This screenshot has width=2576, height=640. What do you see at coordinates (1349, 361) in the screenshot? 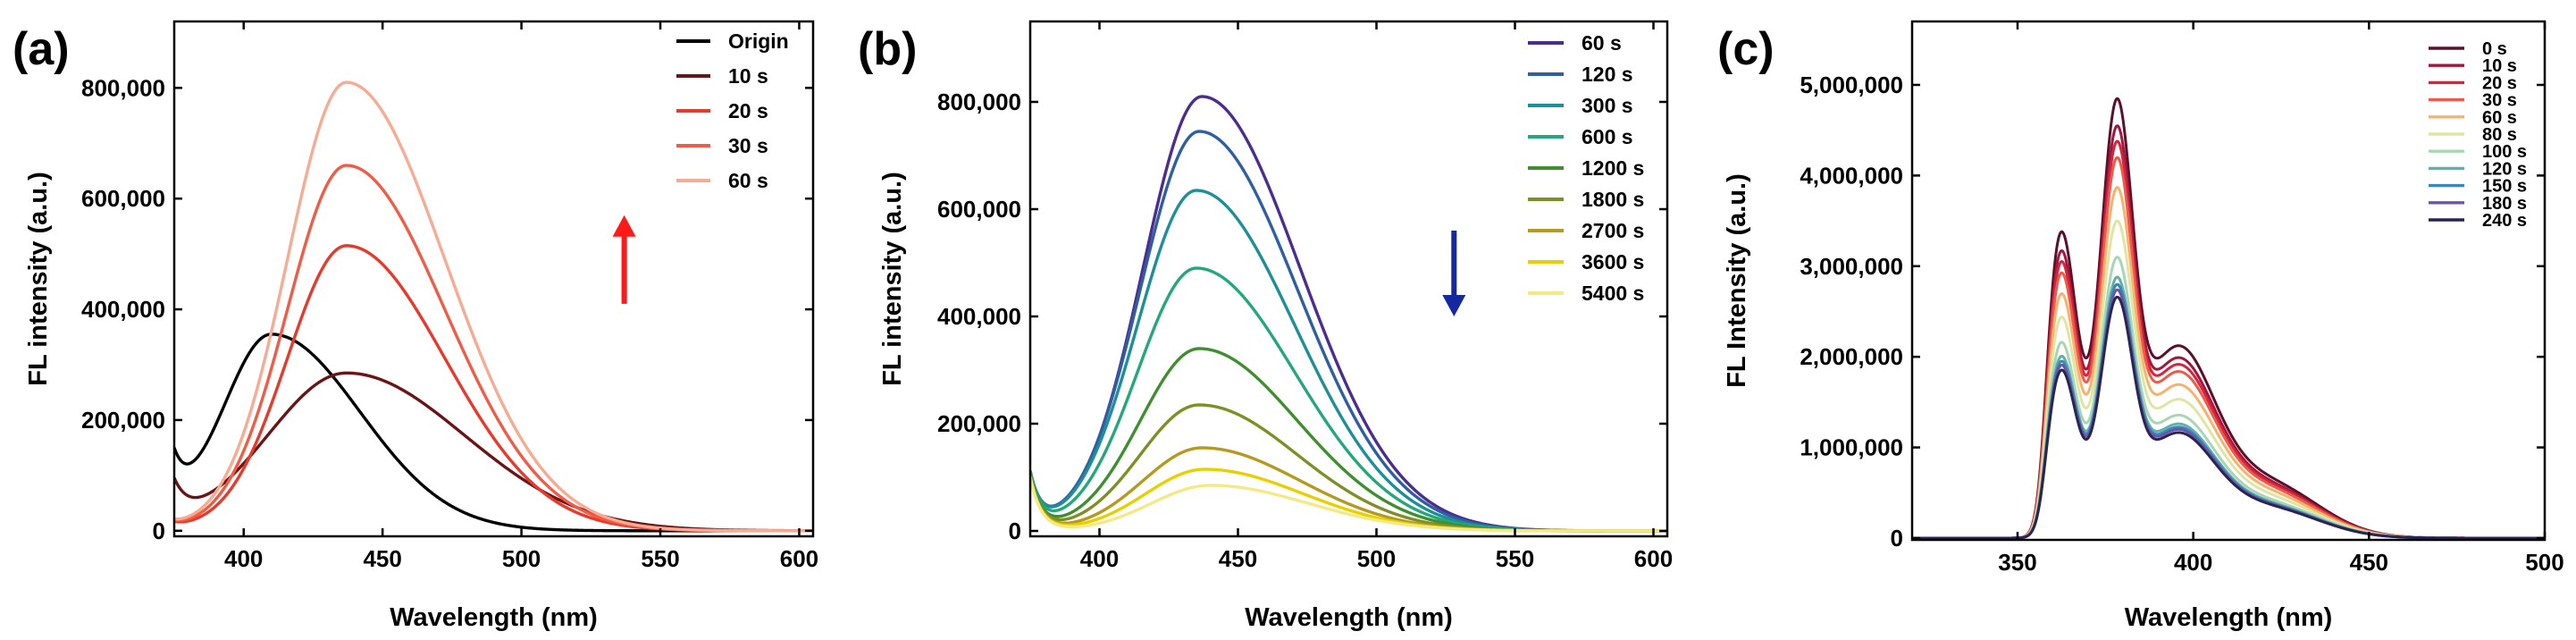
I see `series-line-300s` at bounding box center [1349, 361].